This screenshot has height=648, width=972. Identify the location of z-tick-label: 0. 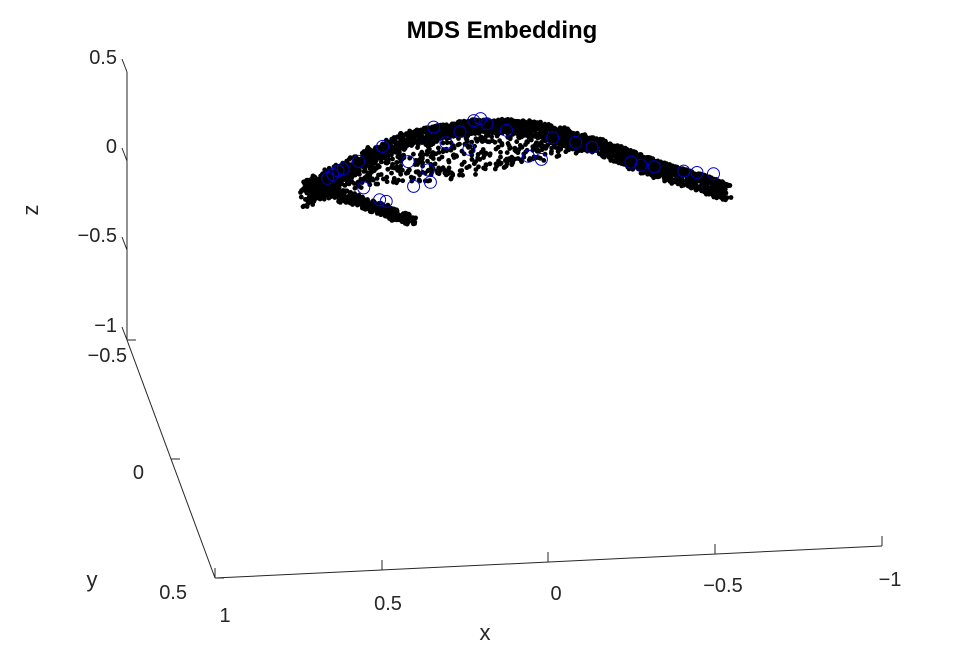
(111, 147).